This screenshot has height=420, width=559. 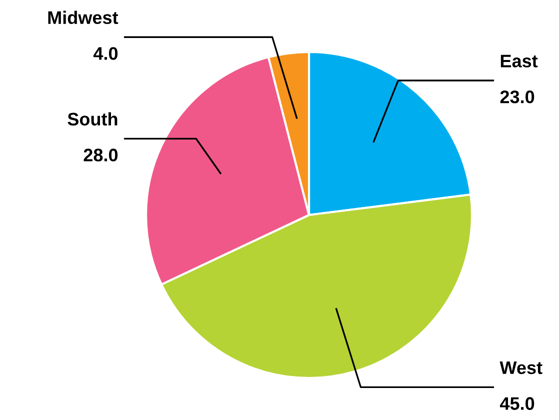 I want to click on slice-label: Midwest, so click(x=83, y=17).